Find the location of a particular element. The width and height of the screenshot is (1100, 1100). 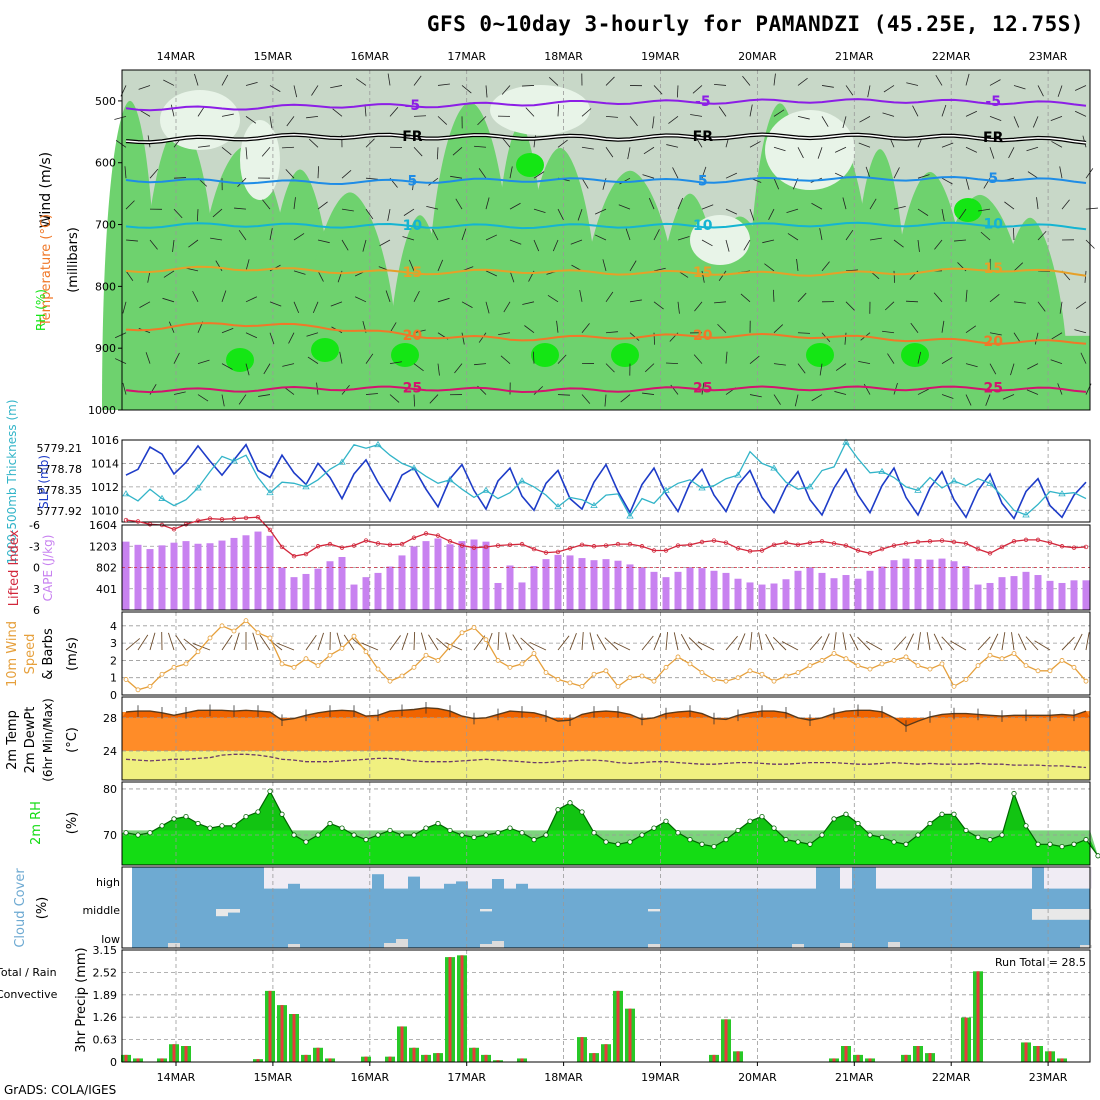

dewpoint-line is located at coordinates (606, 761).